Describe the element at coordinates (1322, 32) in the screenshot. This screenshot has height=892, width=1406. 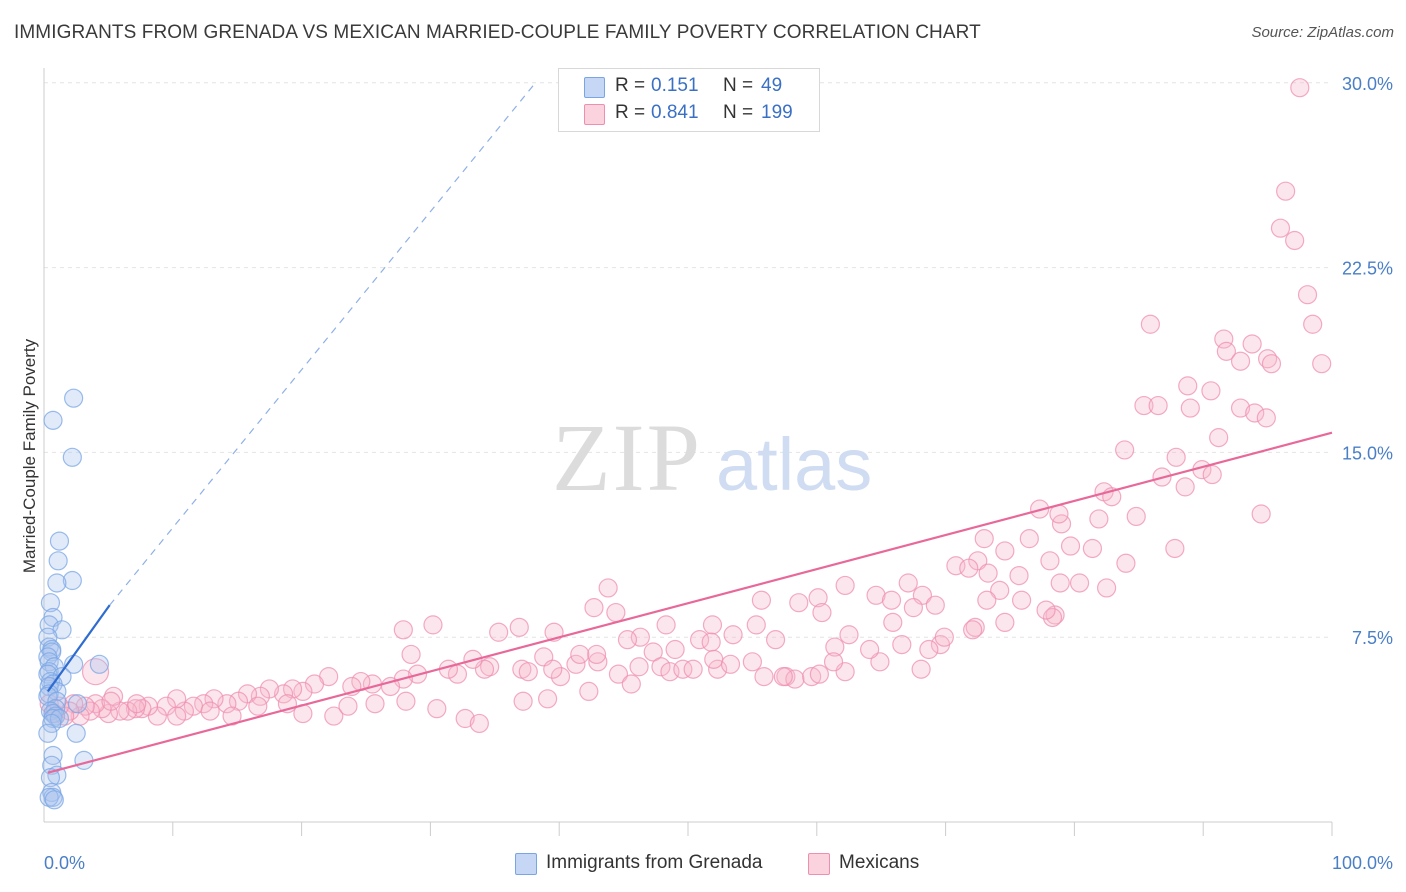
I see `source-label: Source: ZipAtlas.com` at that location.